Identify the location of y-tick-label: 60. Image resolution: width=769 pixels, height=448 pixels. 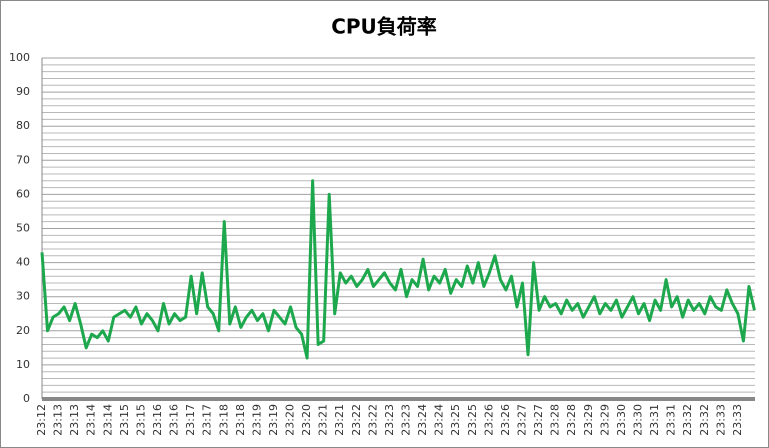
(23, 193).